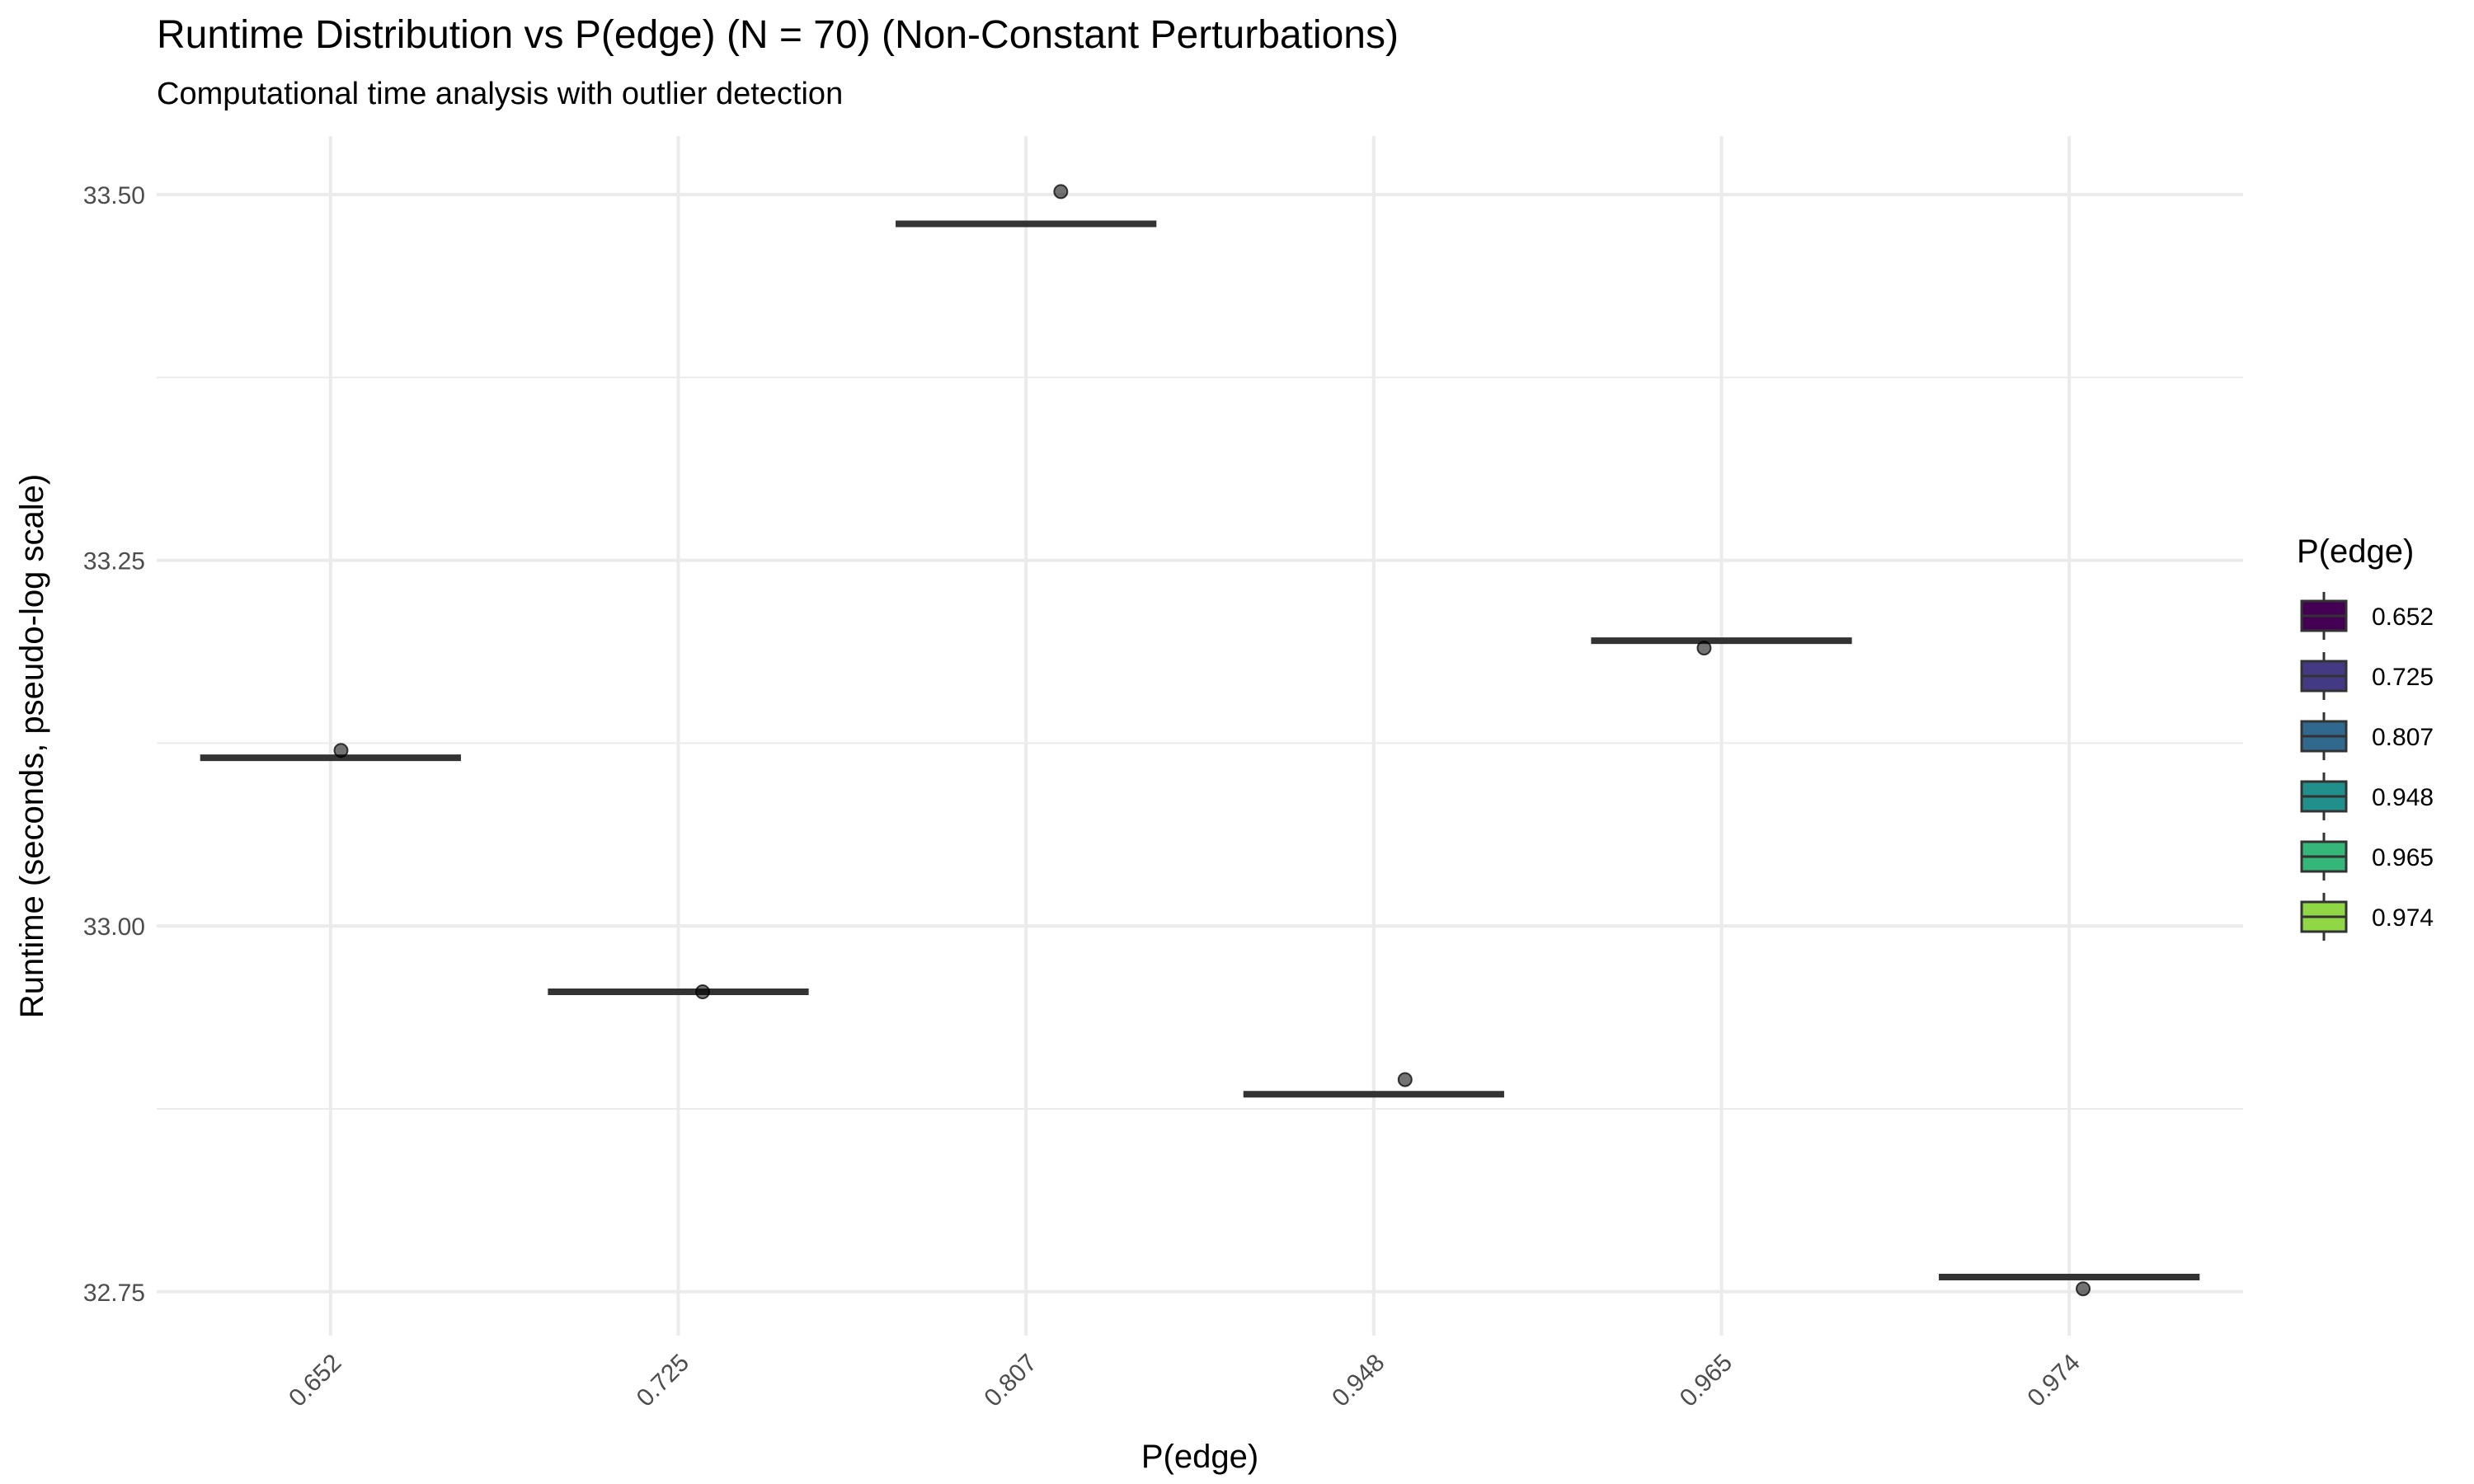 The width and height of the screenshot is (2474, 1484). What do you see at coordinates (114, 927) in the screenshot?
I see `y-tick-label: 33.00` at bounding box center [114, 927].